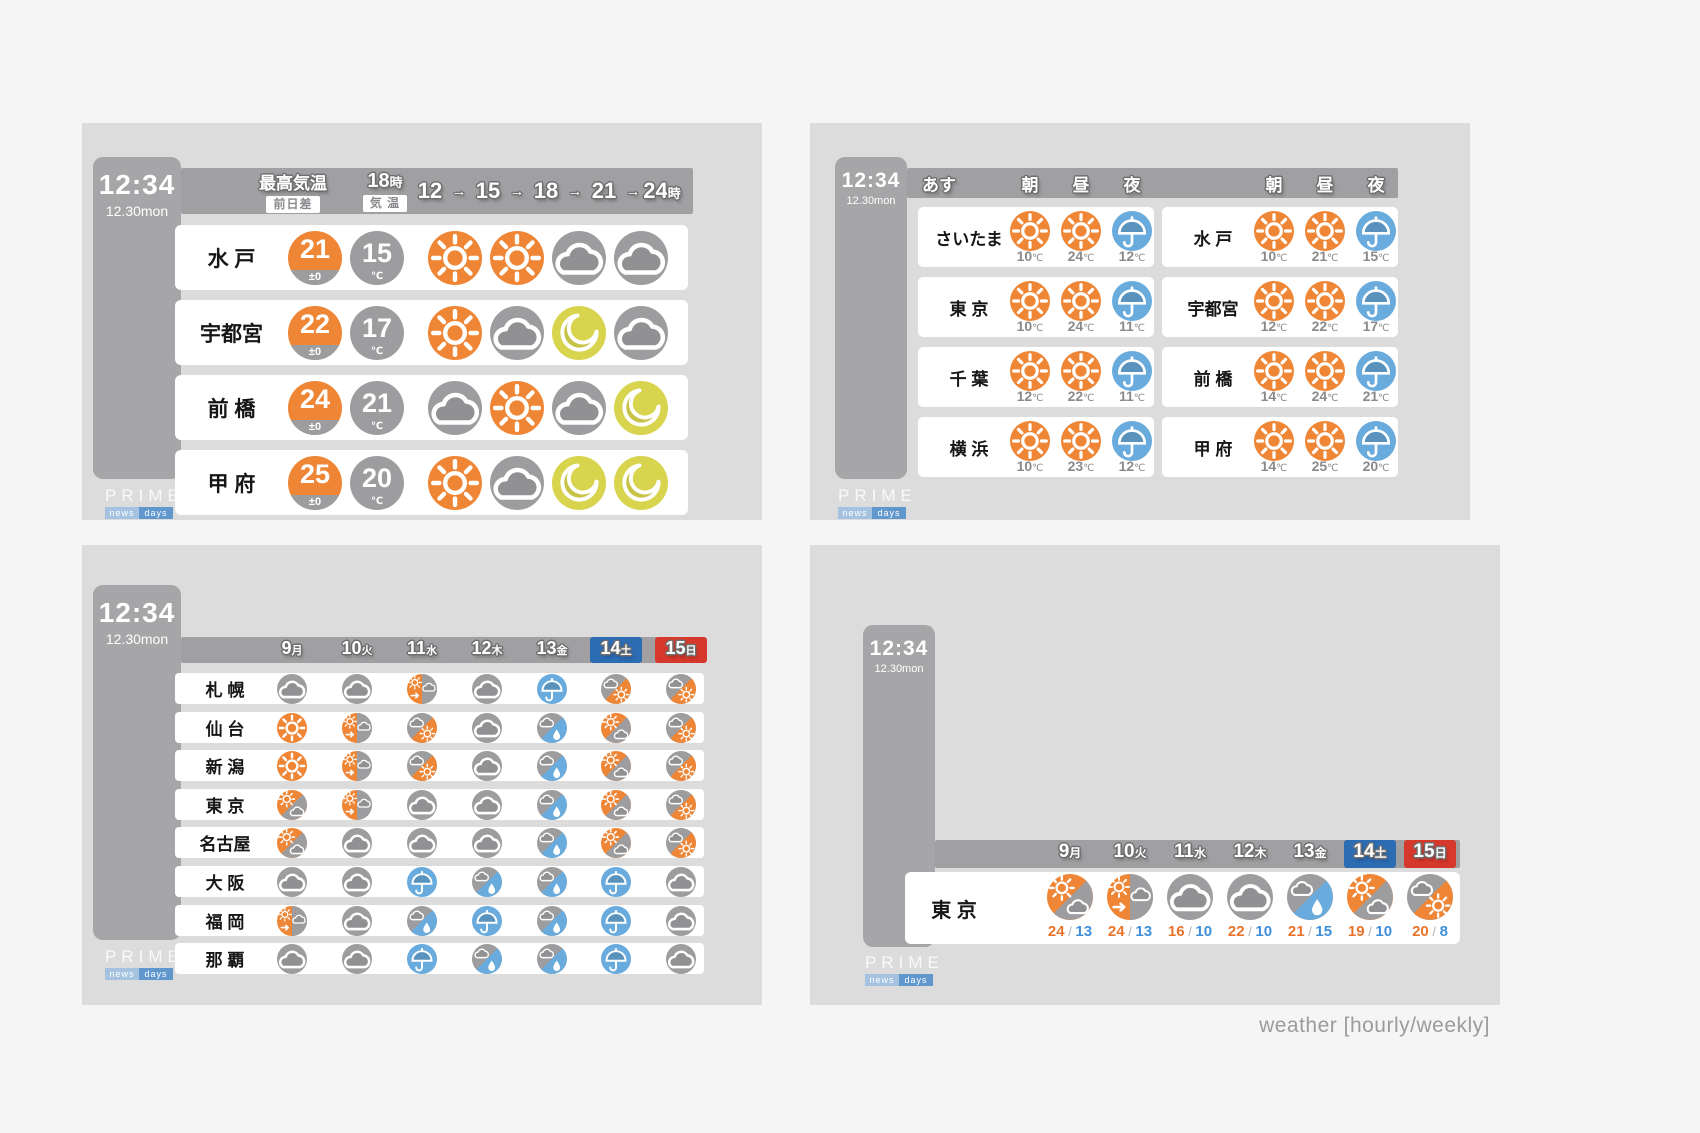 The height and width of the screenshot is (1133, 1700). I want to click on city-label: 水 戸, so click(231, 259).